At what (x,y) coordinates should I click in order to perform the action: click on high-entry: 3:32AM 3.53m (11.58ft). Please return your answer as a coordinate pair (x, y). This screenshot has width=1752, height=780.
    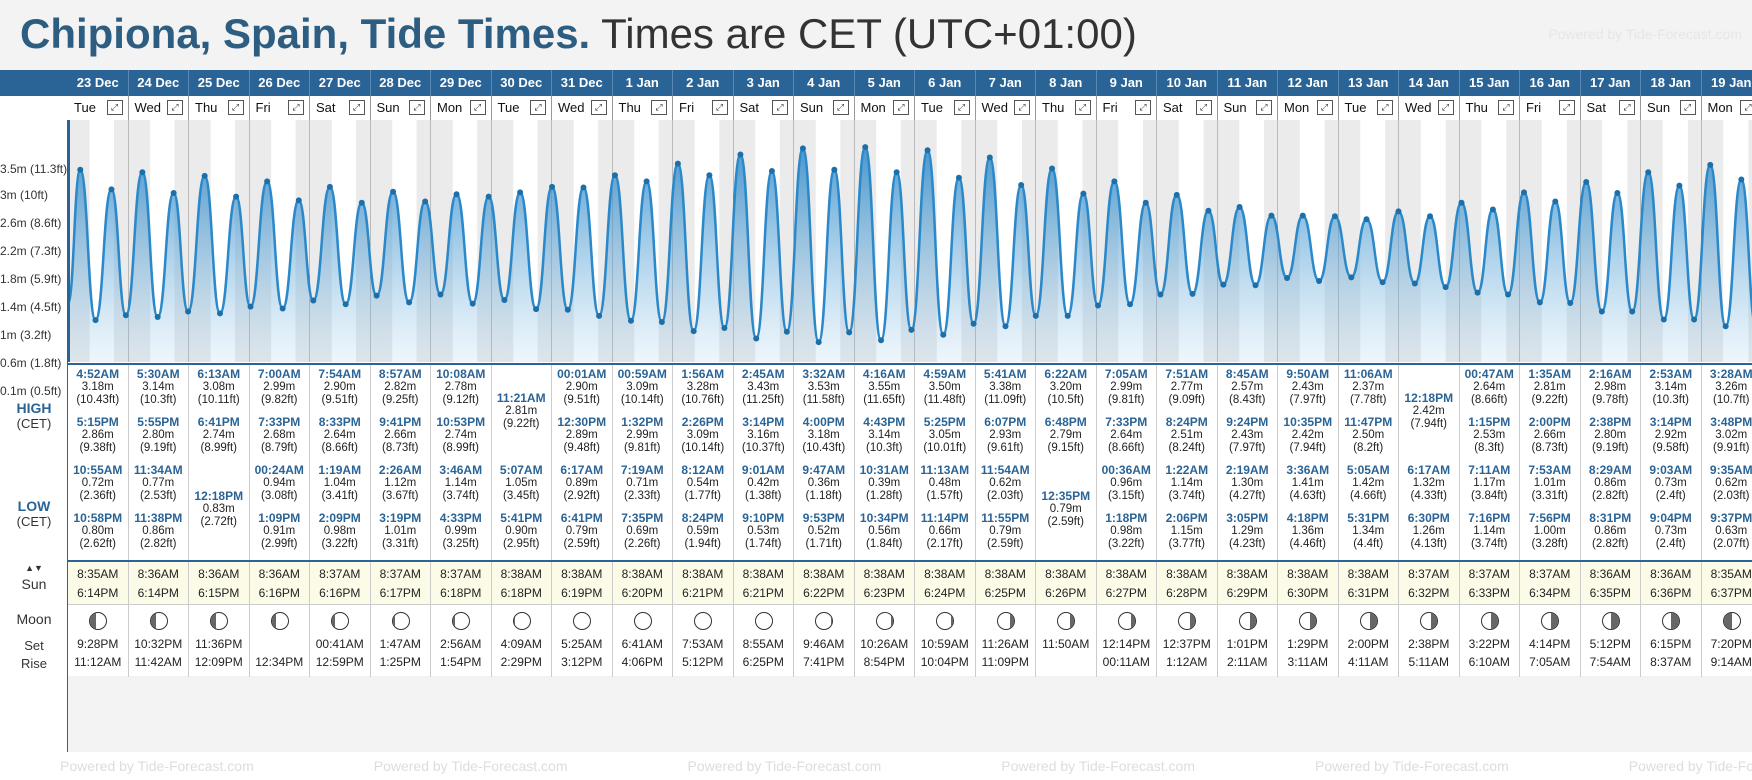
    Looking at the image, I should click on (824, 387).